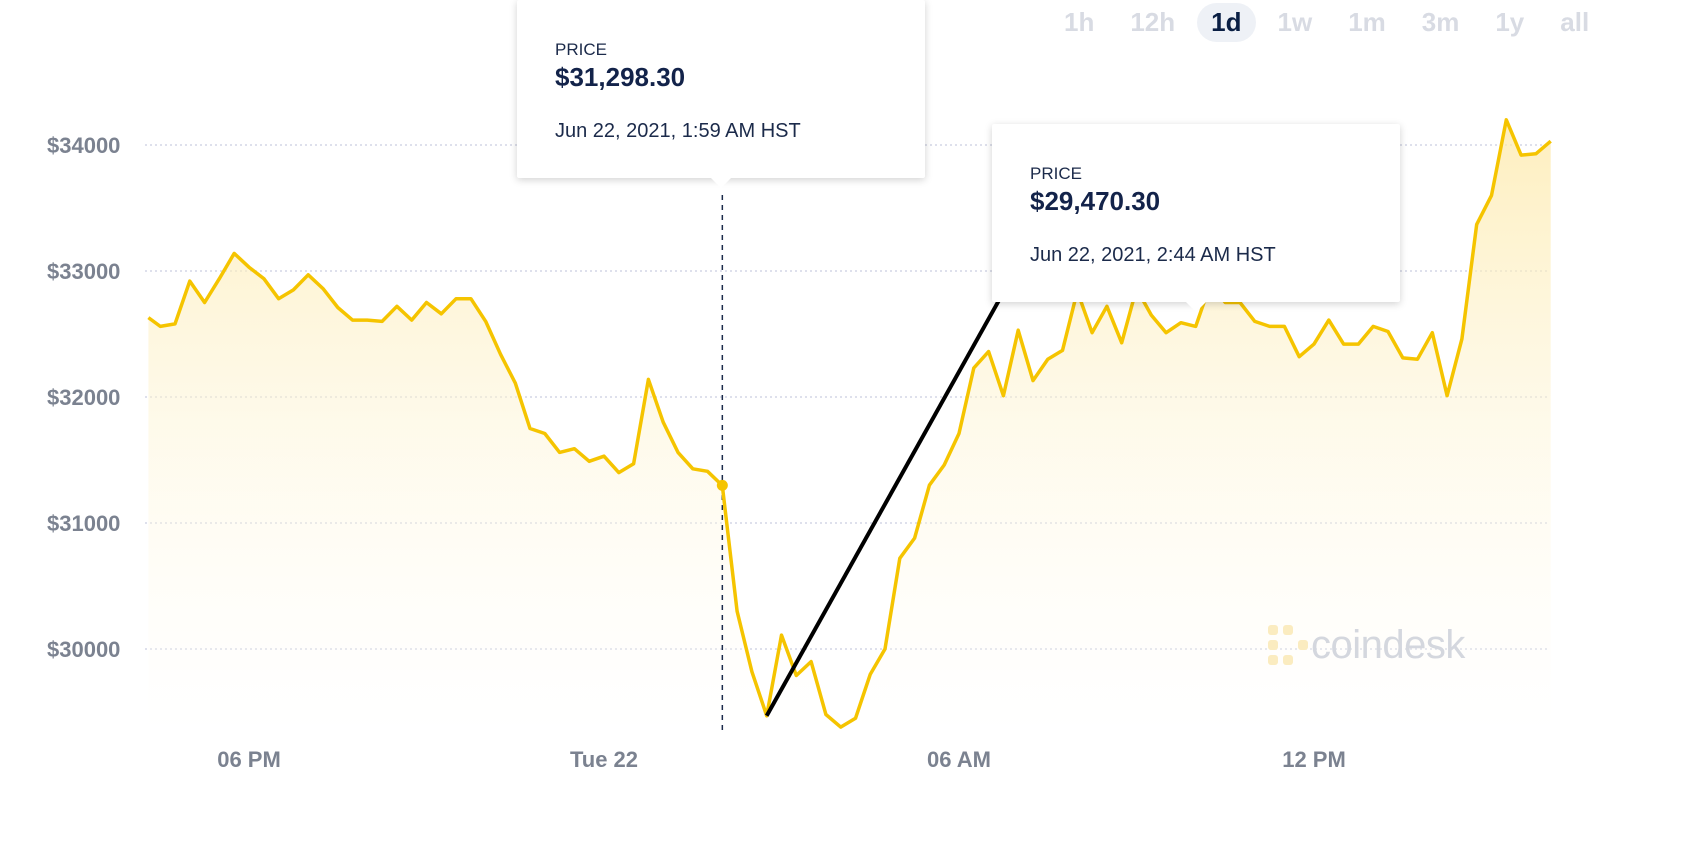 This screenshot has width=1694, height=850. I want to click on y-axis: $30000 $31000 $32000 $33000 $34000, so click(83, 397).